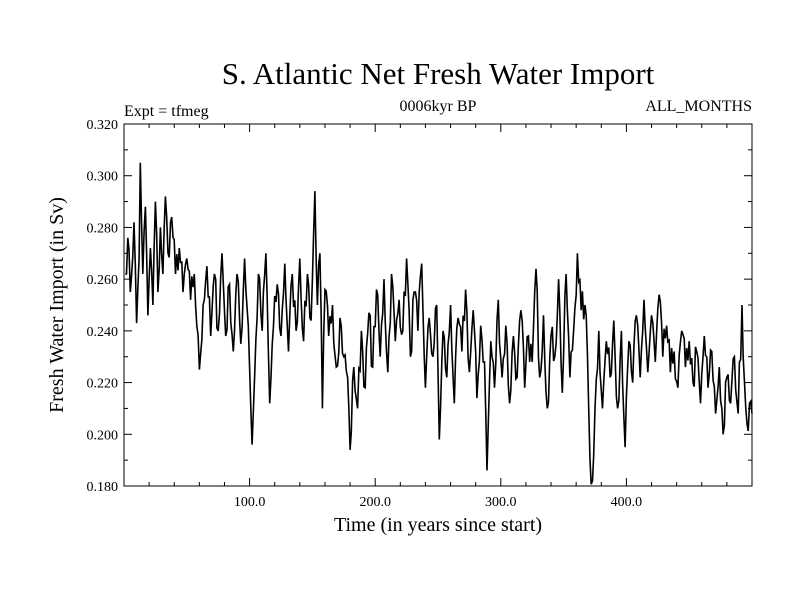  I want to click on x-tick-label: 200.0, so click(375, 502).